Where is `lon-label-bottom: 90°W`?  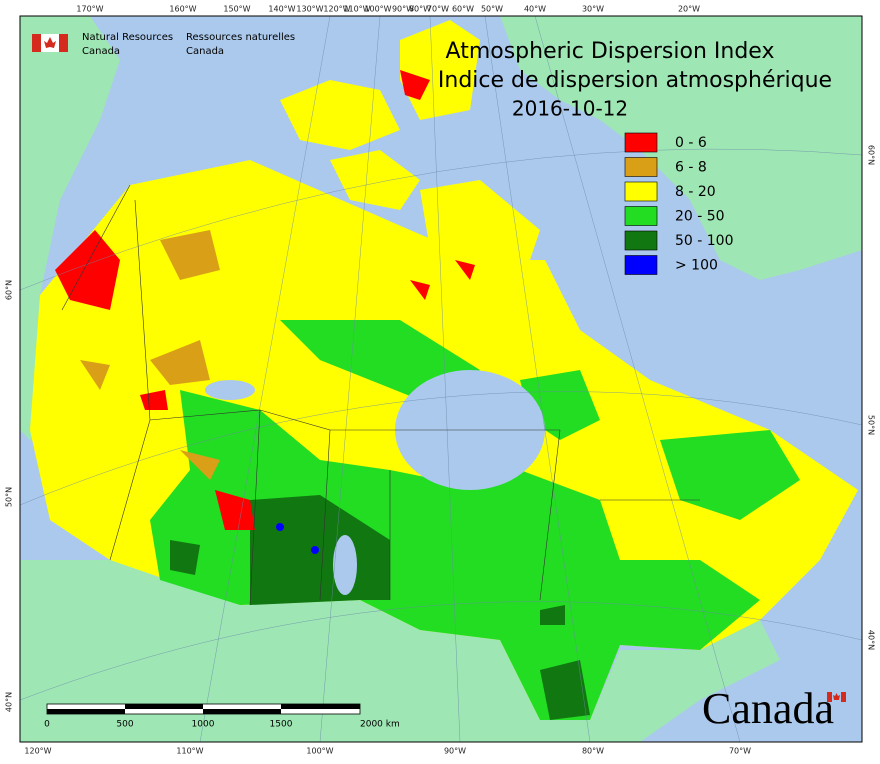
lon-label-bottom: 90°W is located at coordinates (455, 751).